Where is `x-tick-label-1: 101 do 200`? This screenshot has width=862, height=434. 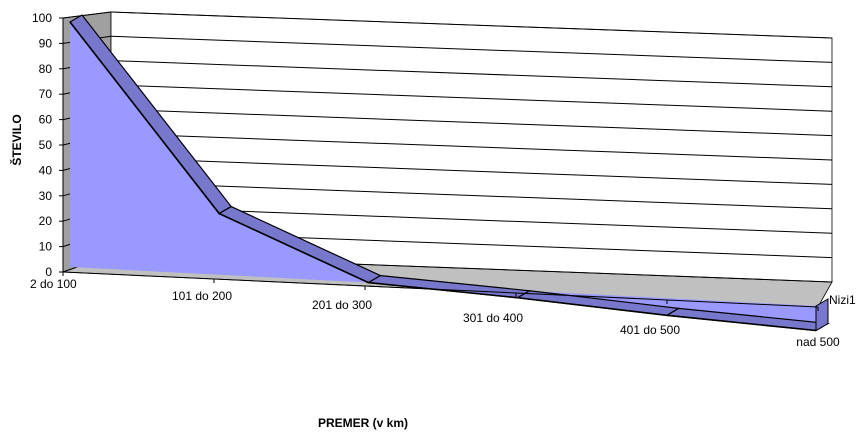 x-tick-label-1: 101 do 200 is located at coordinates (202, 296).